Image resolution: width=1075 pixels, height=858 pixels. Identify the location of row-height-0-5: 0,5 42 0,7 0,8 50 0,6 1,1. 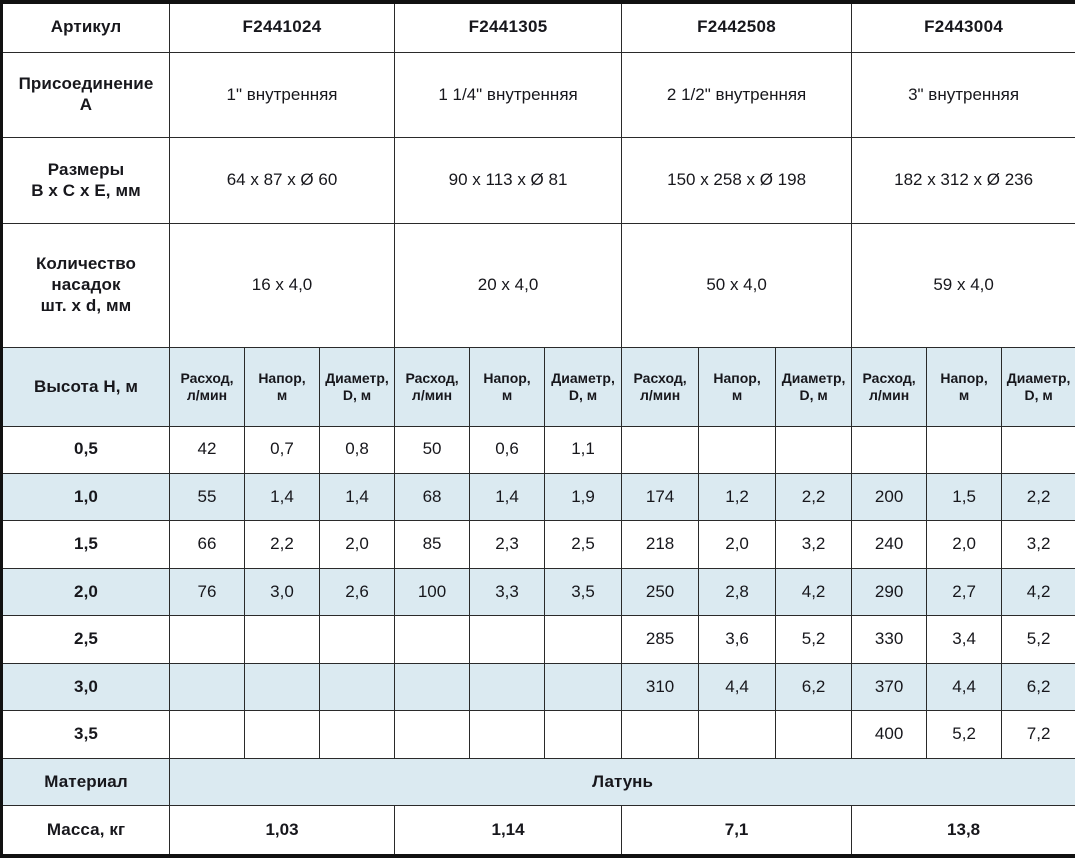
(537, 450).